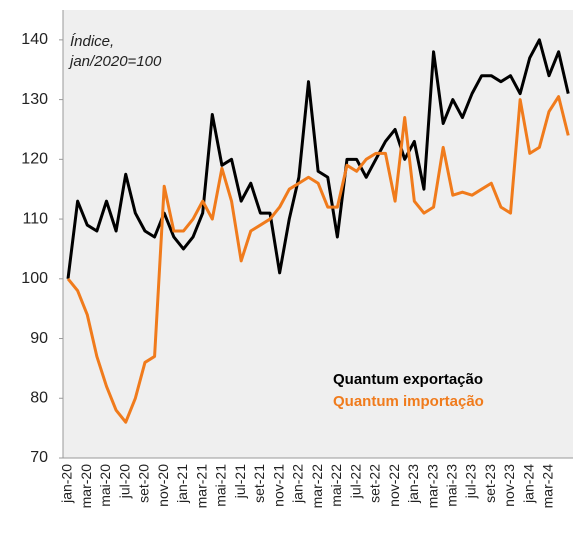 This screenshot has height=538, width=573. I want to click on x-tick-label: set-21, so click(259, 483).